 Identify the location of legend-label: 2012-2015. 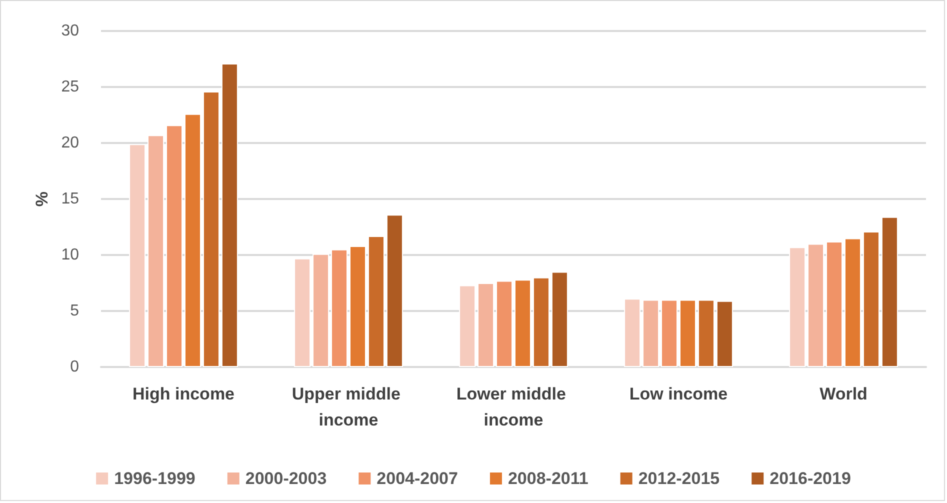
(679, 478).